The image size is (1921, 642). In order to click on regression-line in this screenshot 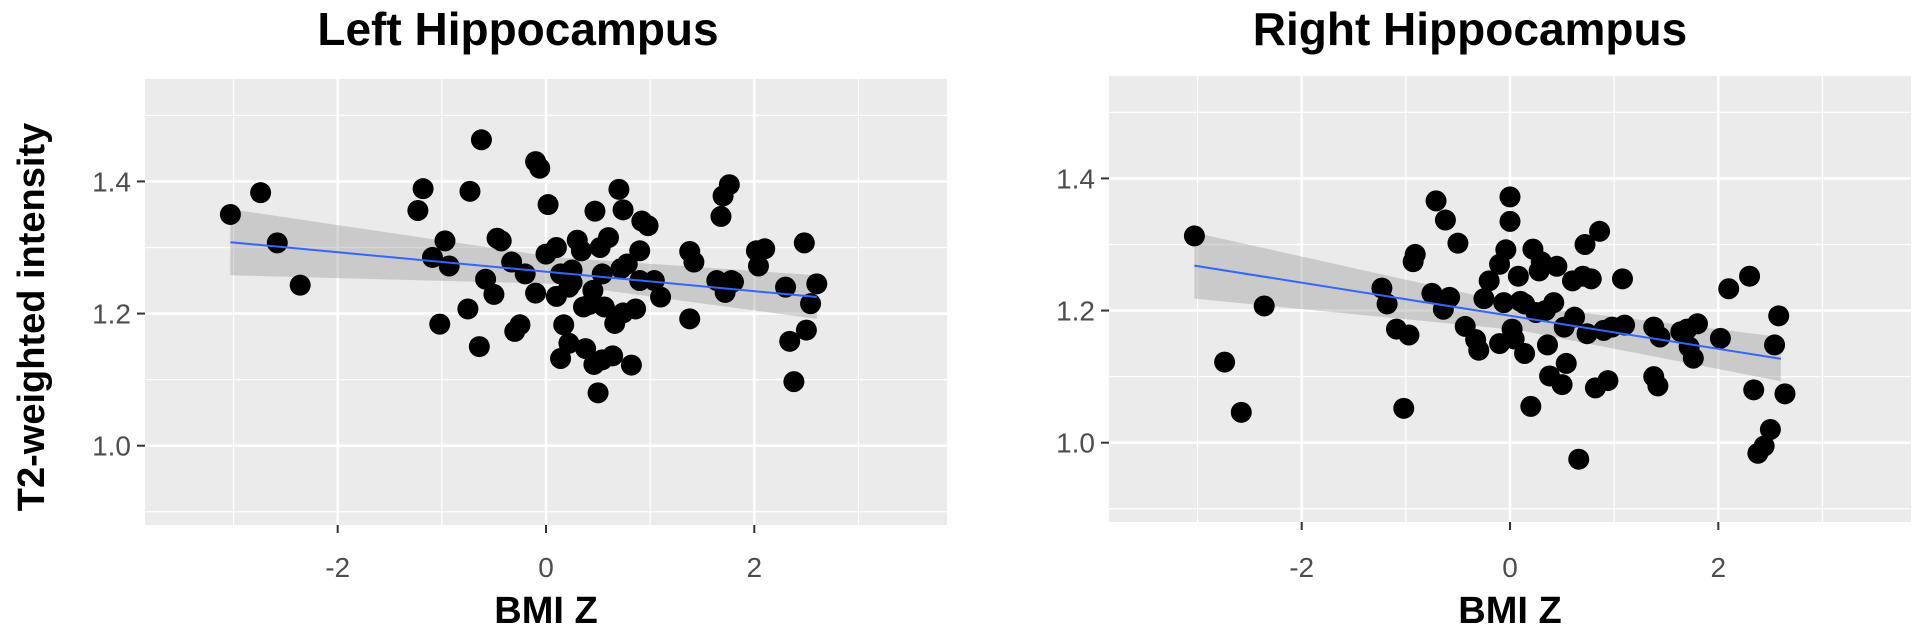, I will do `click(523, 270)`.